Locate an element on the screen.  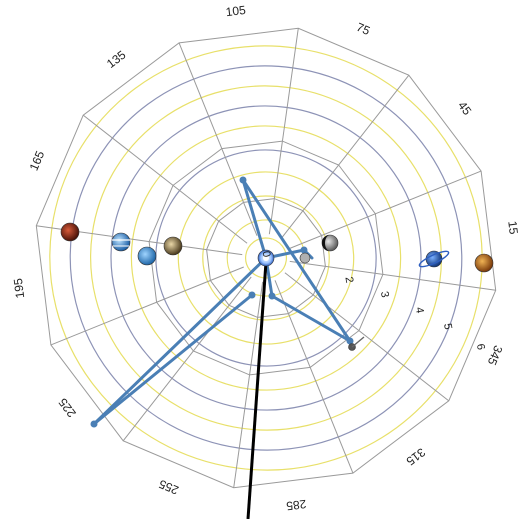
small-body-icon is located at coordinates (305, 258).